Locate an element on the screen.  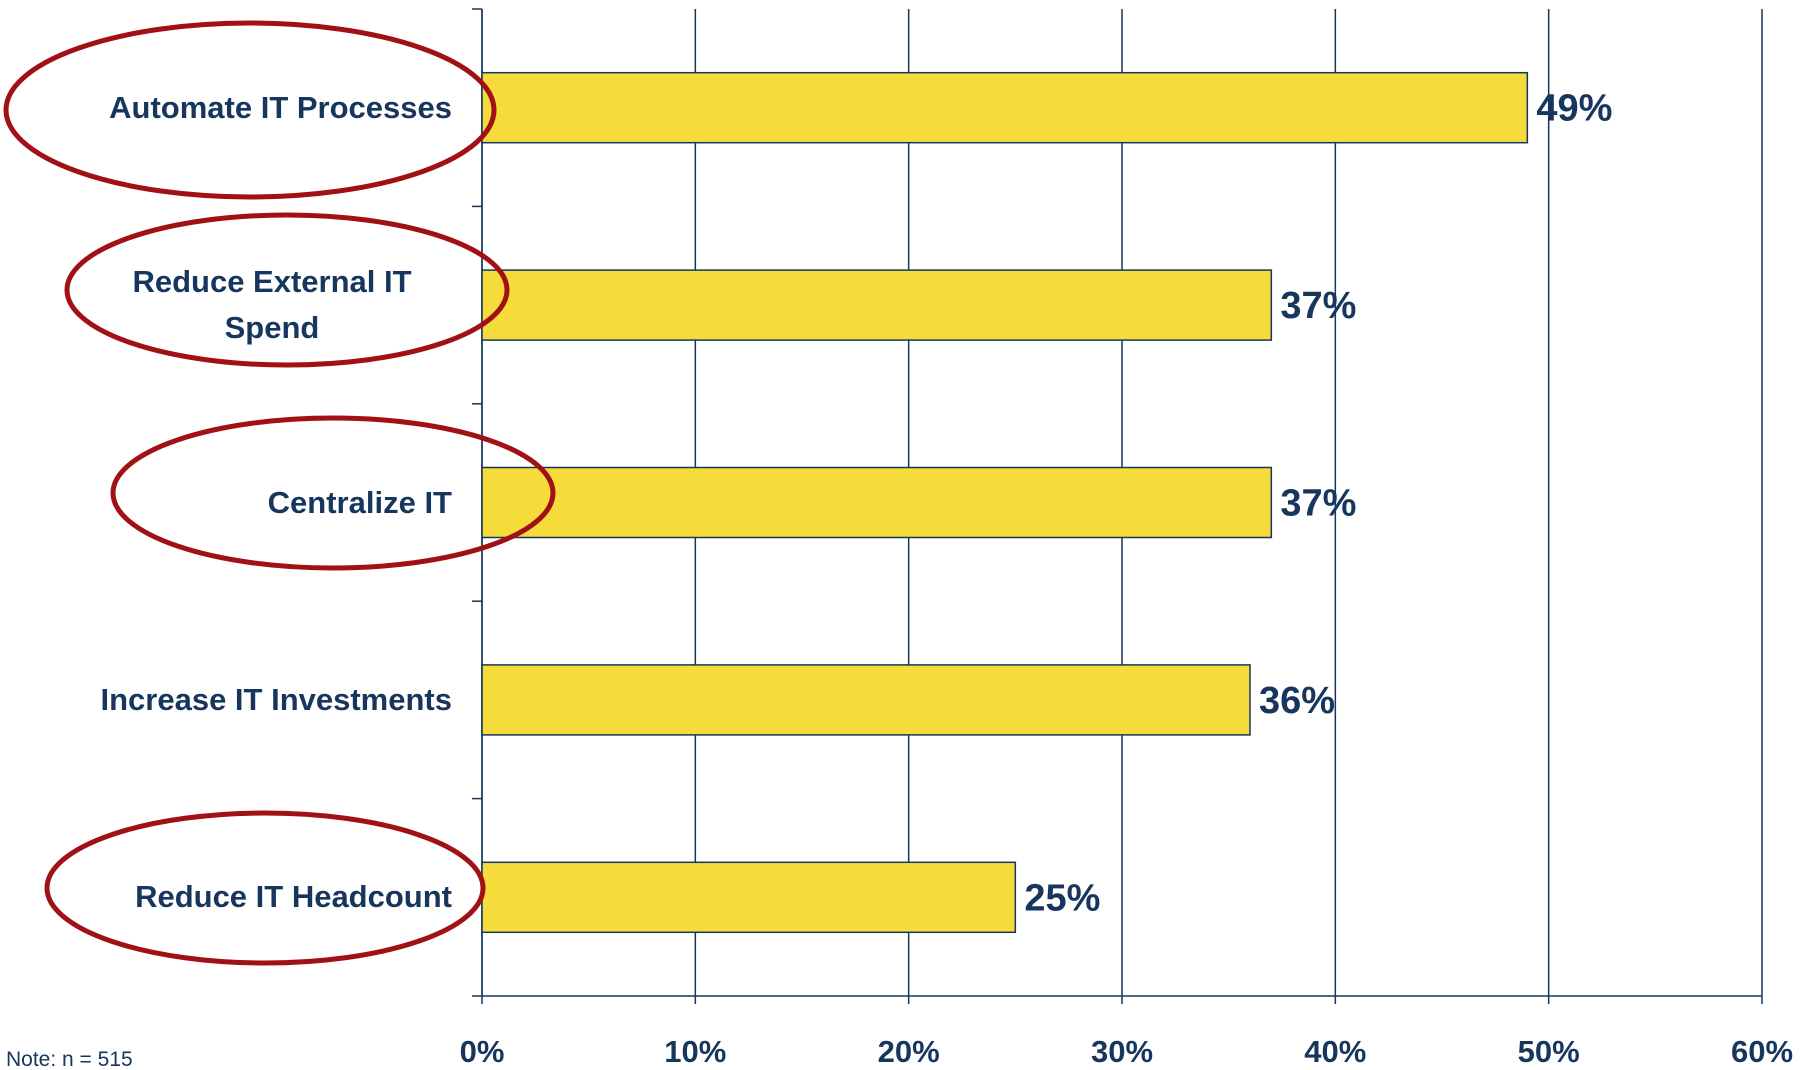
category-label: Reduce External IT Spend is located at coordinates (272, 305).